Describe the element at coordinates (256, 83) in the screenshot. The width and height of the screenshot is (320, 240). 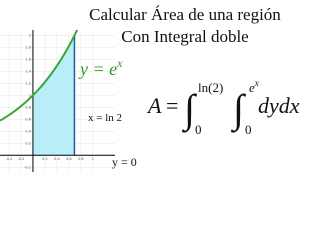
I see `inner-upper-exp: x` at that location.